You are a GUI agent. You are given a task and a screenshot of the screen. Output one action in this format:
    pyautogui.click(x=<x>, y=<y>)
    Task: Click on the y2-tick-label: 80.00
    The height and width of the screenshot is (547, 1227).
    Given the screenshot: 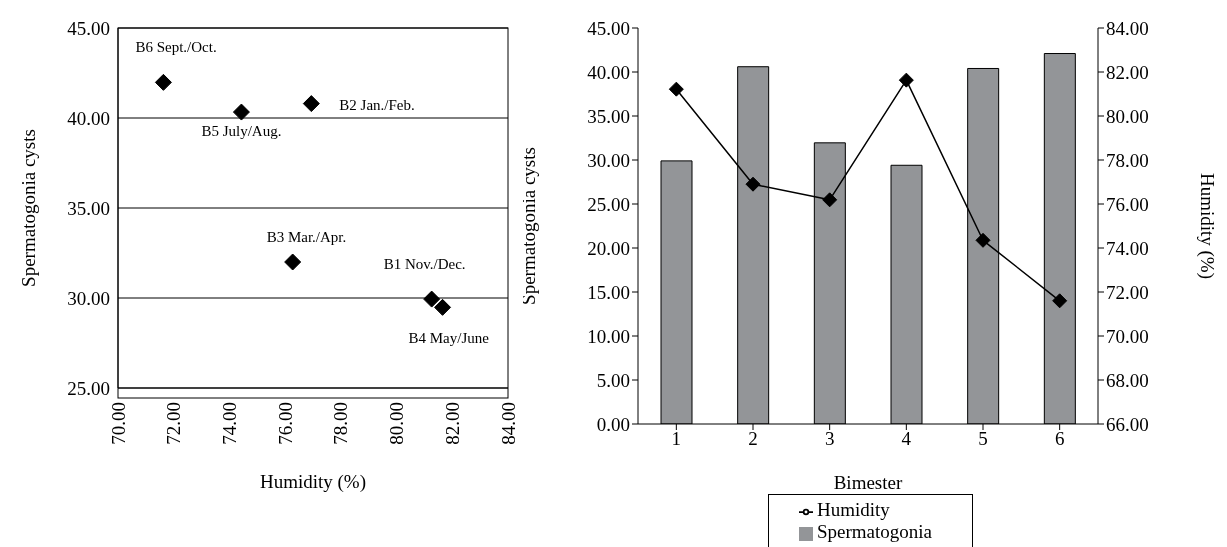 What is the action you would take?
    pyautogui.click(x=1127, y=116)
    